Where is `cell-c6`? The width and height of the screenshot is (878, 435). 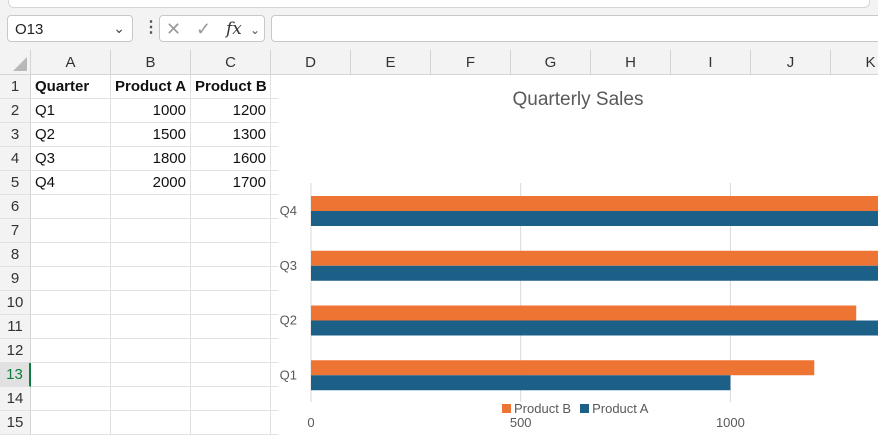
cell-c6 is located at coordinates (231, 207).